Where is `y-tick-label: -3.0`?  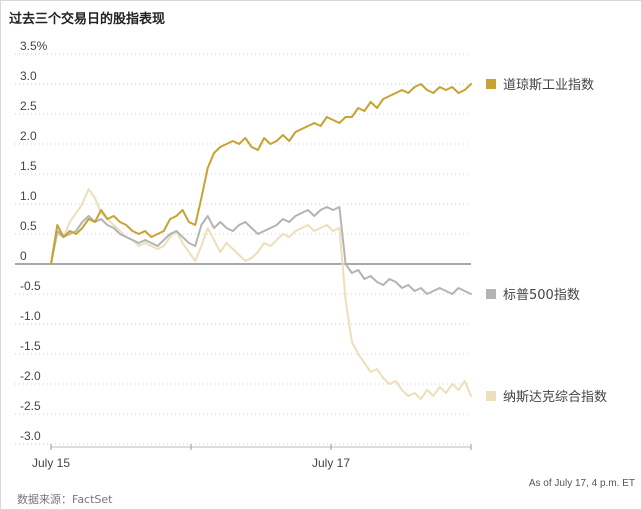 y-tick-label: -3.0 is located at coordinates (30, 436).